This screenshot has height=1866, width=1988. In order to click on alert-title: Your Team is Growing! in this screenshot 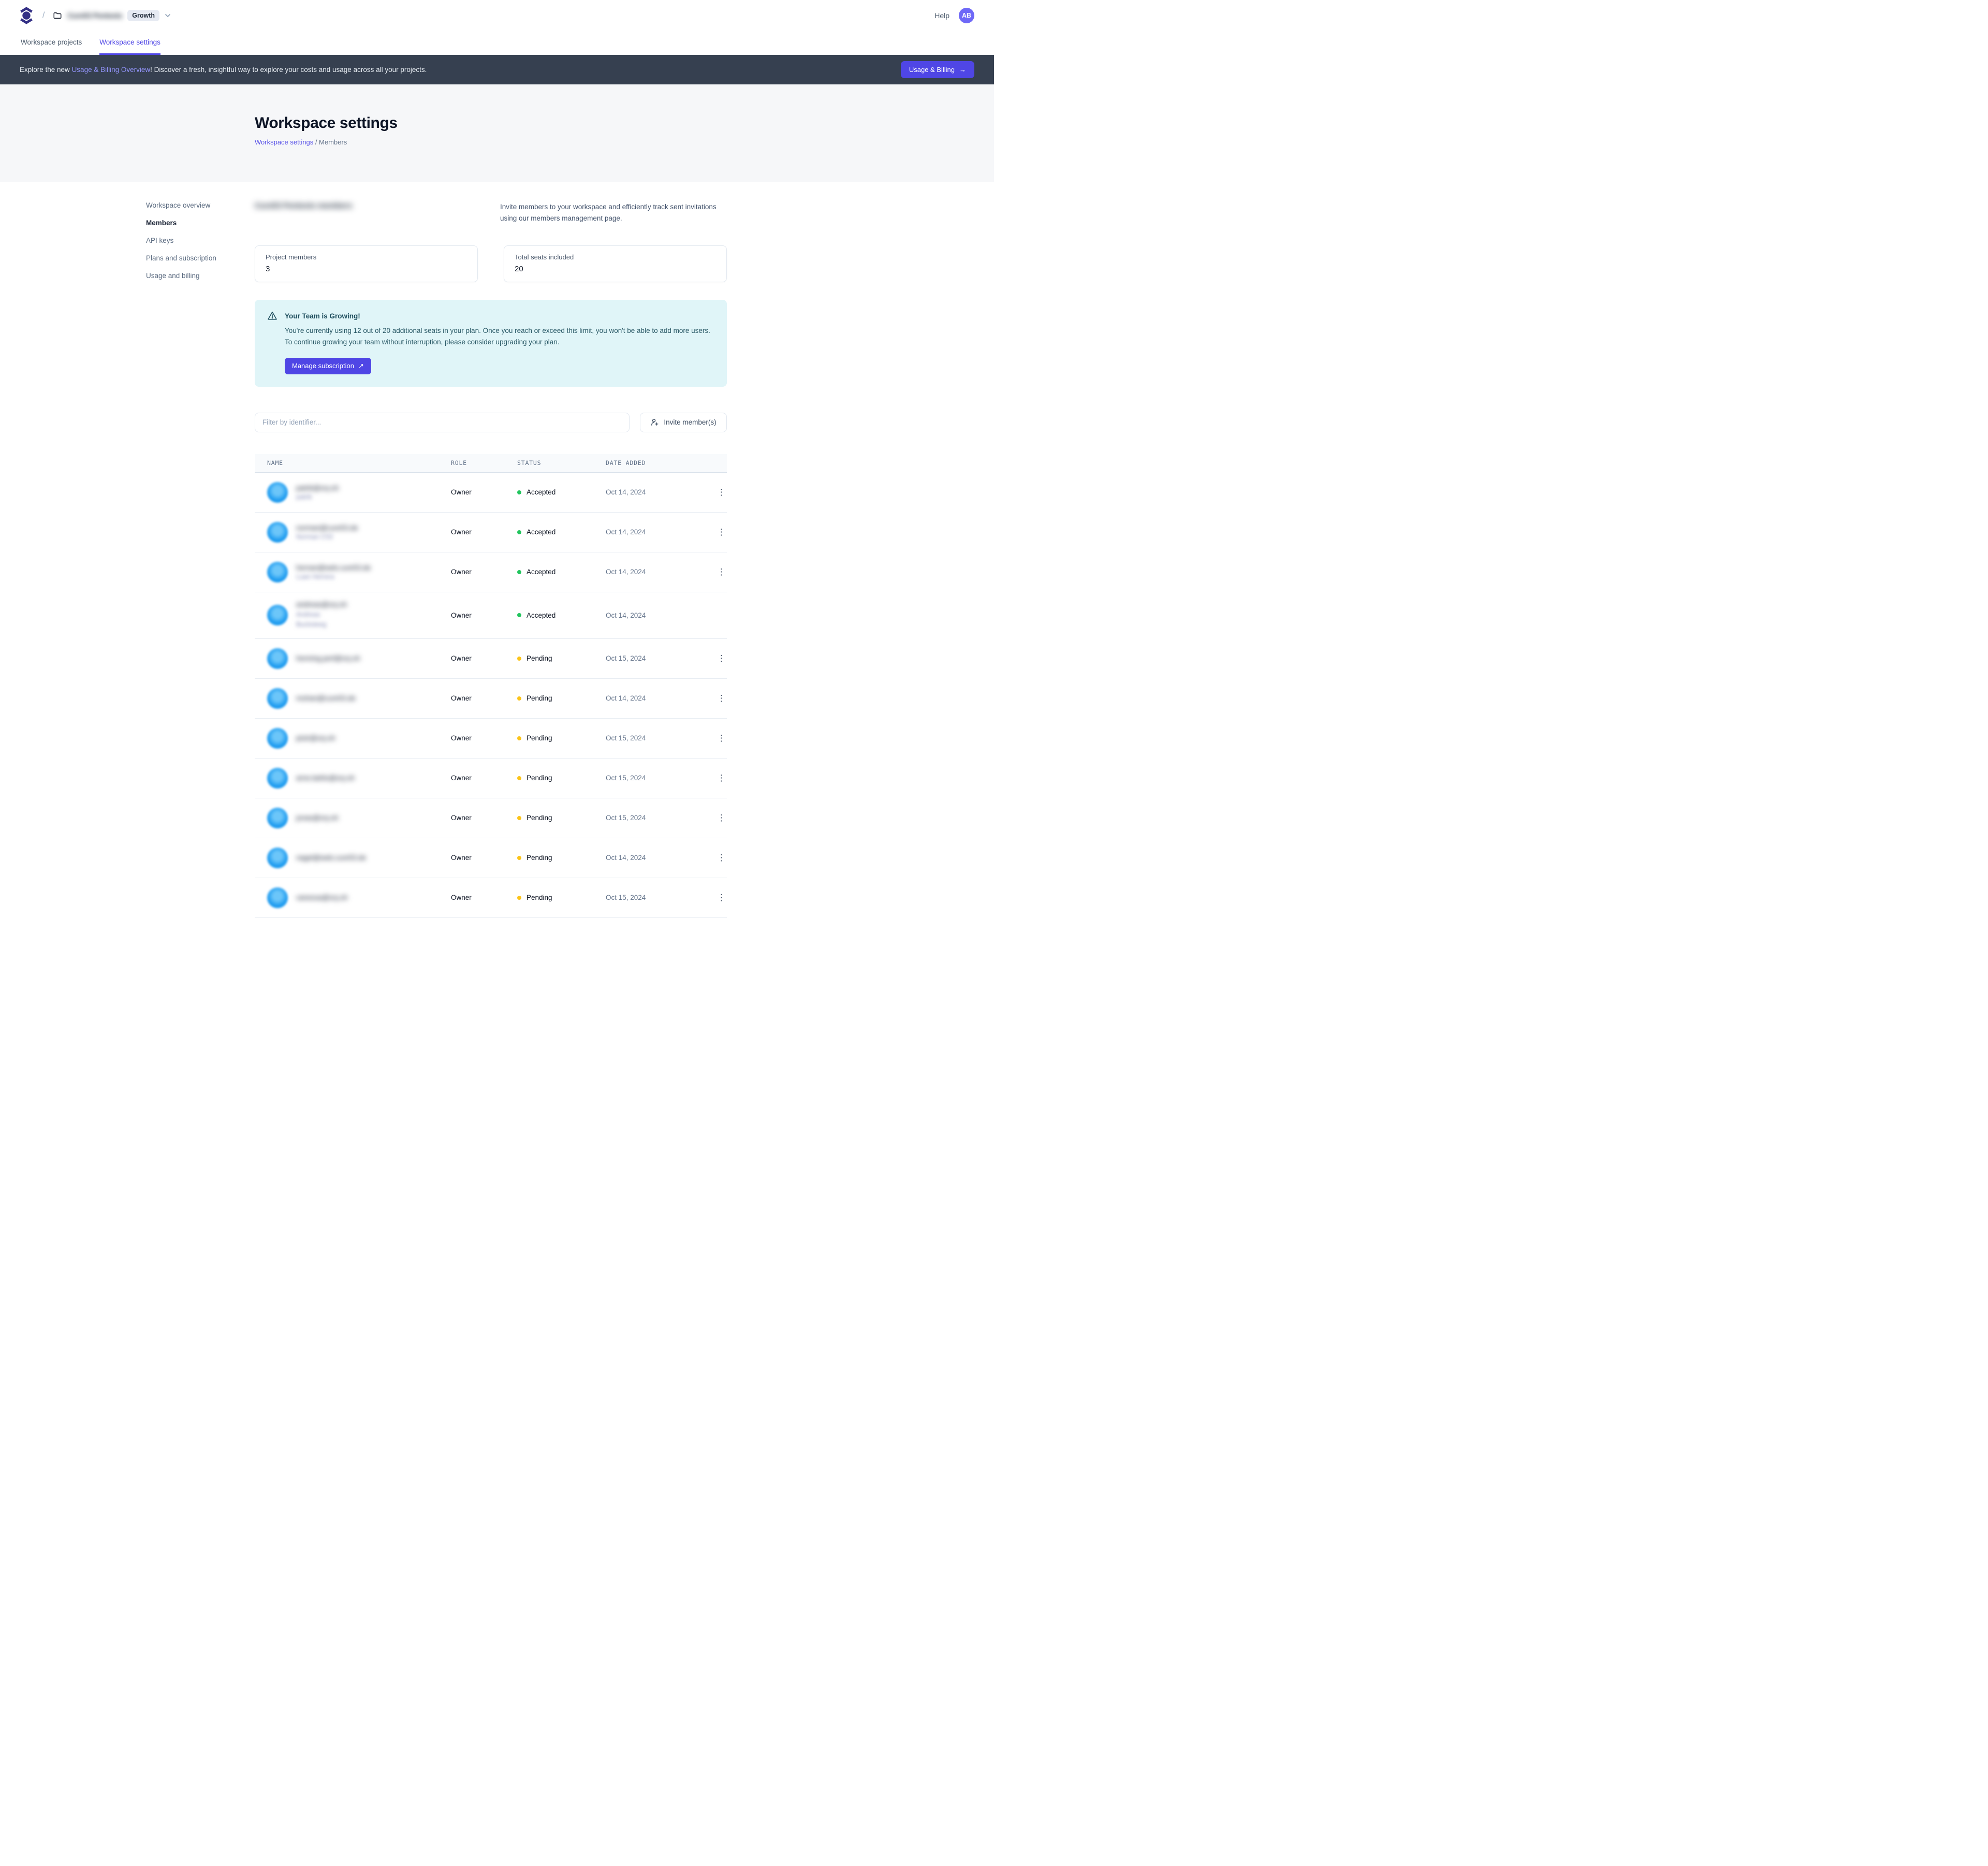, I will do `click(322, 316)`.